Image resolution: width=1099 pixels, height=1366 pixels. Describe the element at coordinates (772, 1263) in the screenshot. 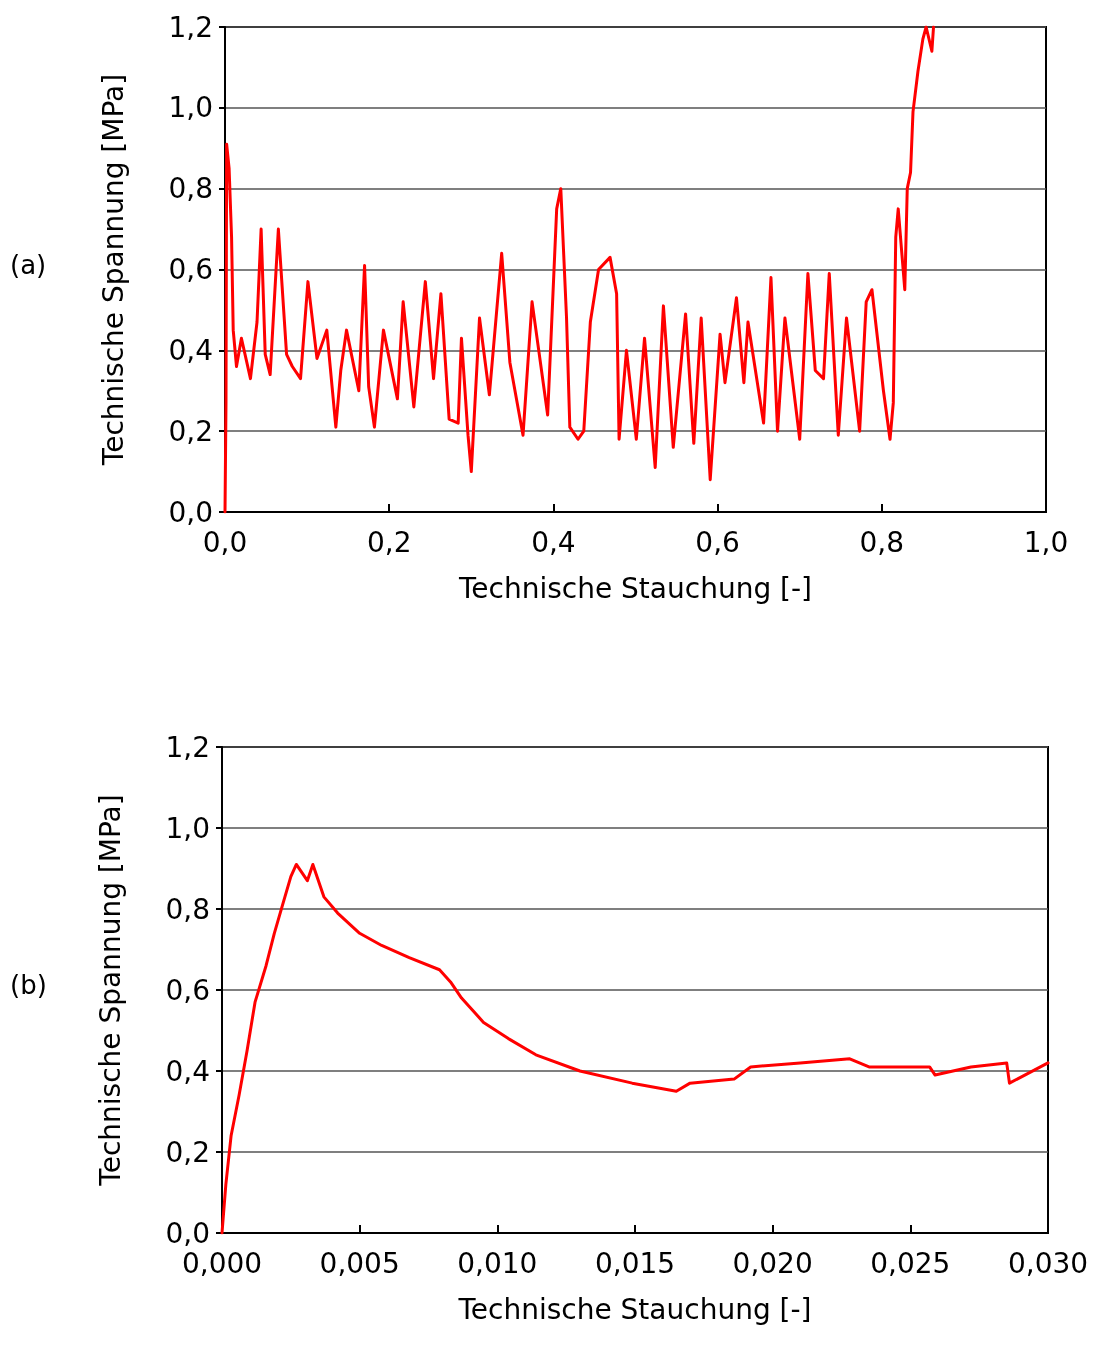

I see `x-tick-label: 0,020` at that location.